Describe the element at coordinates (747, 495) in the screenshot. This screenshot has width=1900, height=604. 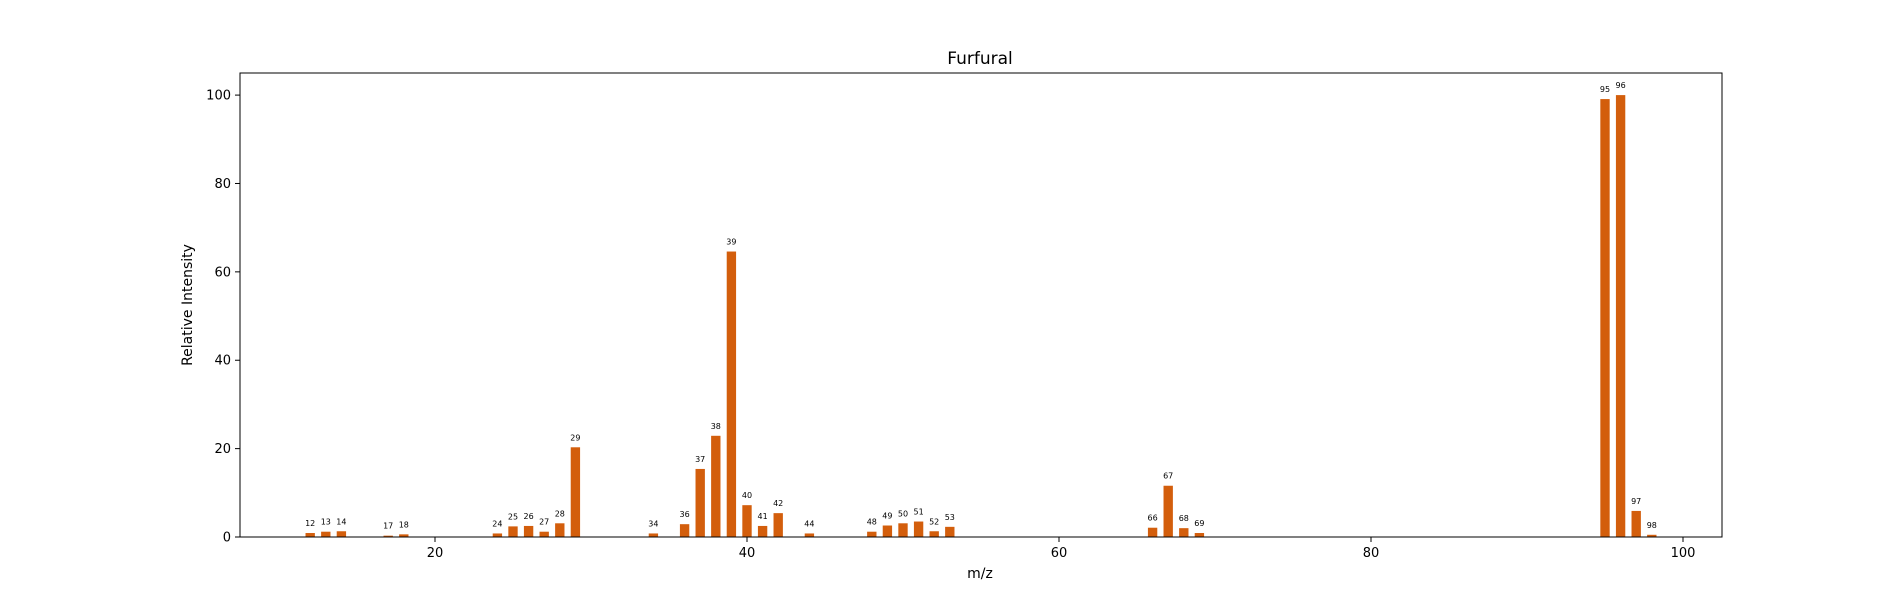
I see `bar-label-40: 40` at that location.